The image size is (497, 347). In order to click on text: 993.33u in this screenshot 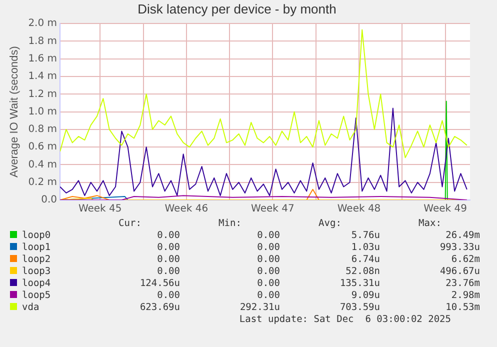, I will do `click(459, 248)`.